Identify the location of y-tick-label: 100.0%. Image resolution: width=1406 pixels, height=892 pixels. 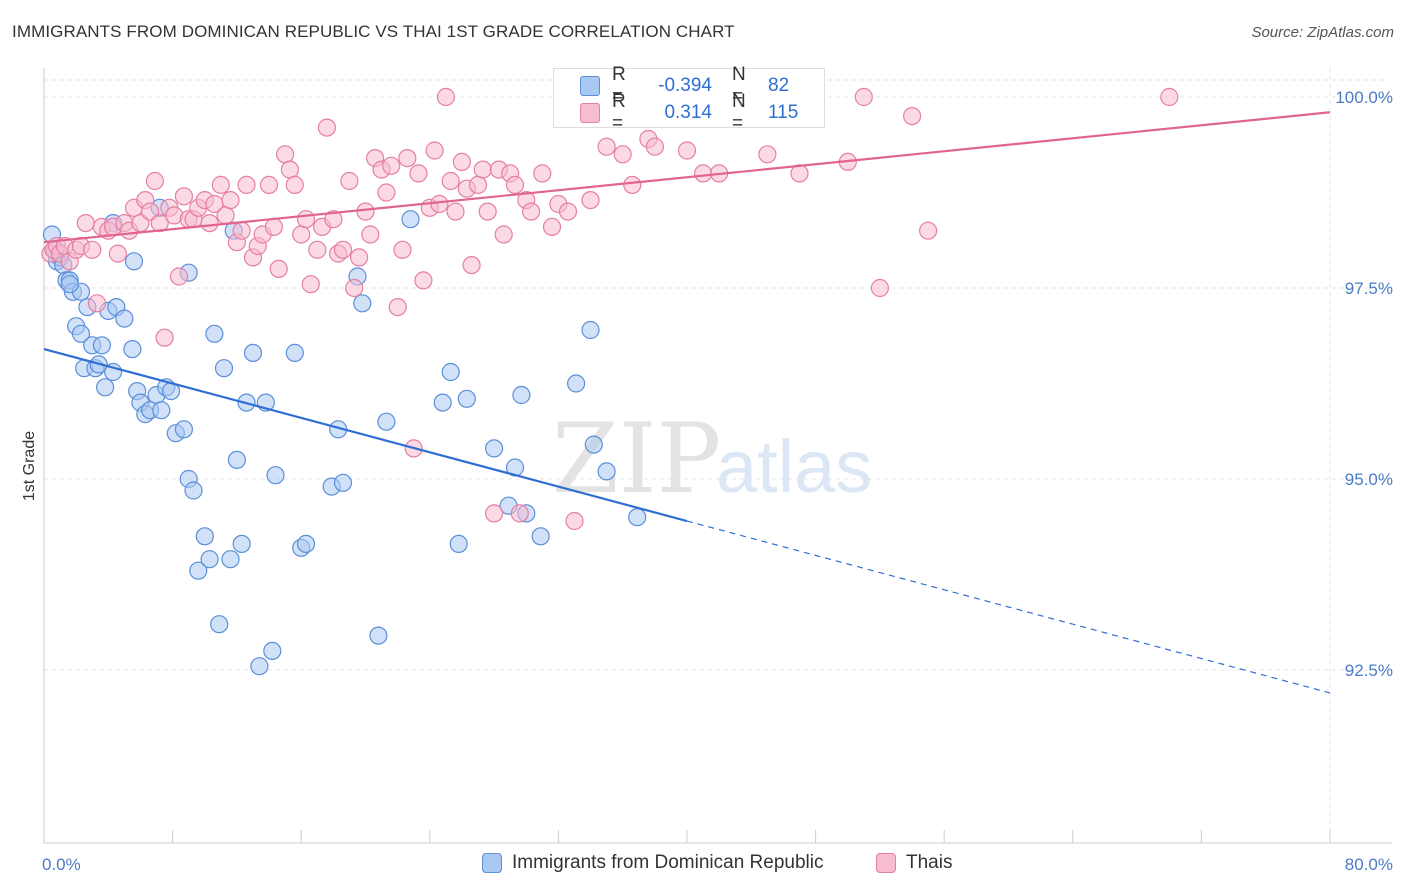
(1364, 97).